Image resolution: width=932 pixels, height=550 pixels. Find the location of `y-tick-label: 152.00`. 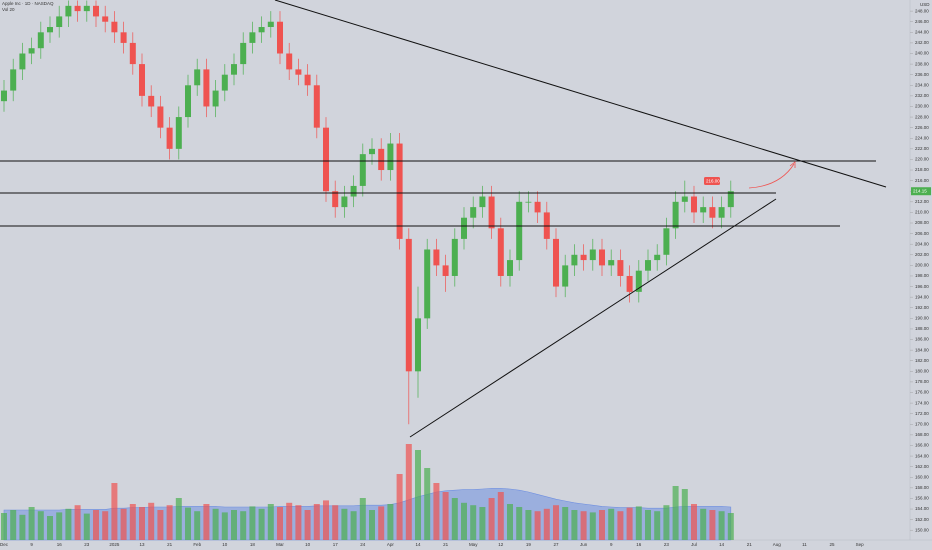

y-tick-label: 152.00 is located at coordinates (922, 519).